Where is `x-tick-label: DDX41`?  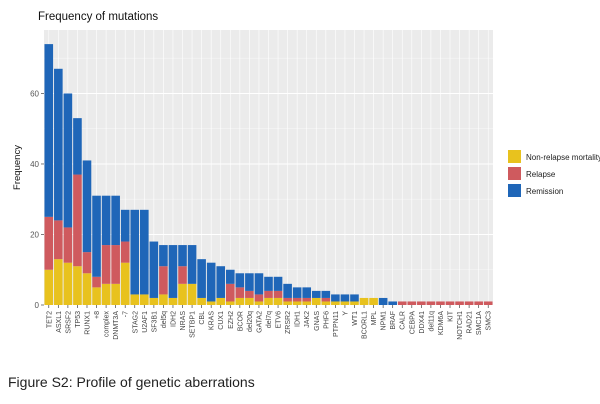 x-tick-label: DDX41 is located at coordinates (422, 322).